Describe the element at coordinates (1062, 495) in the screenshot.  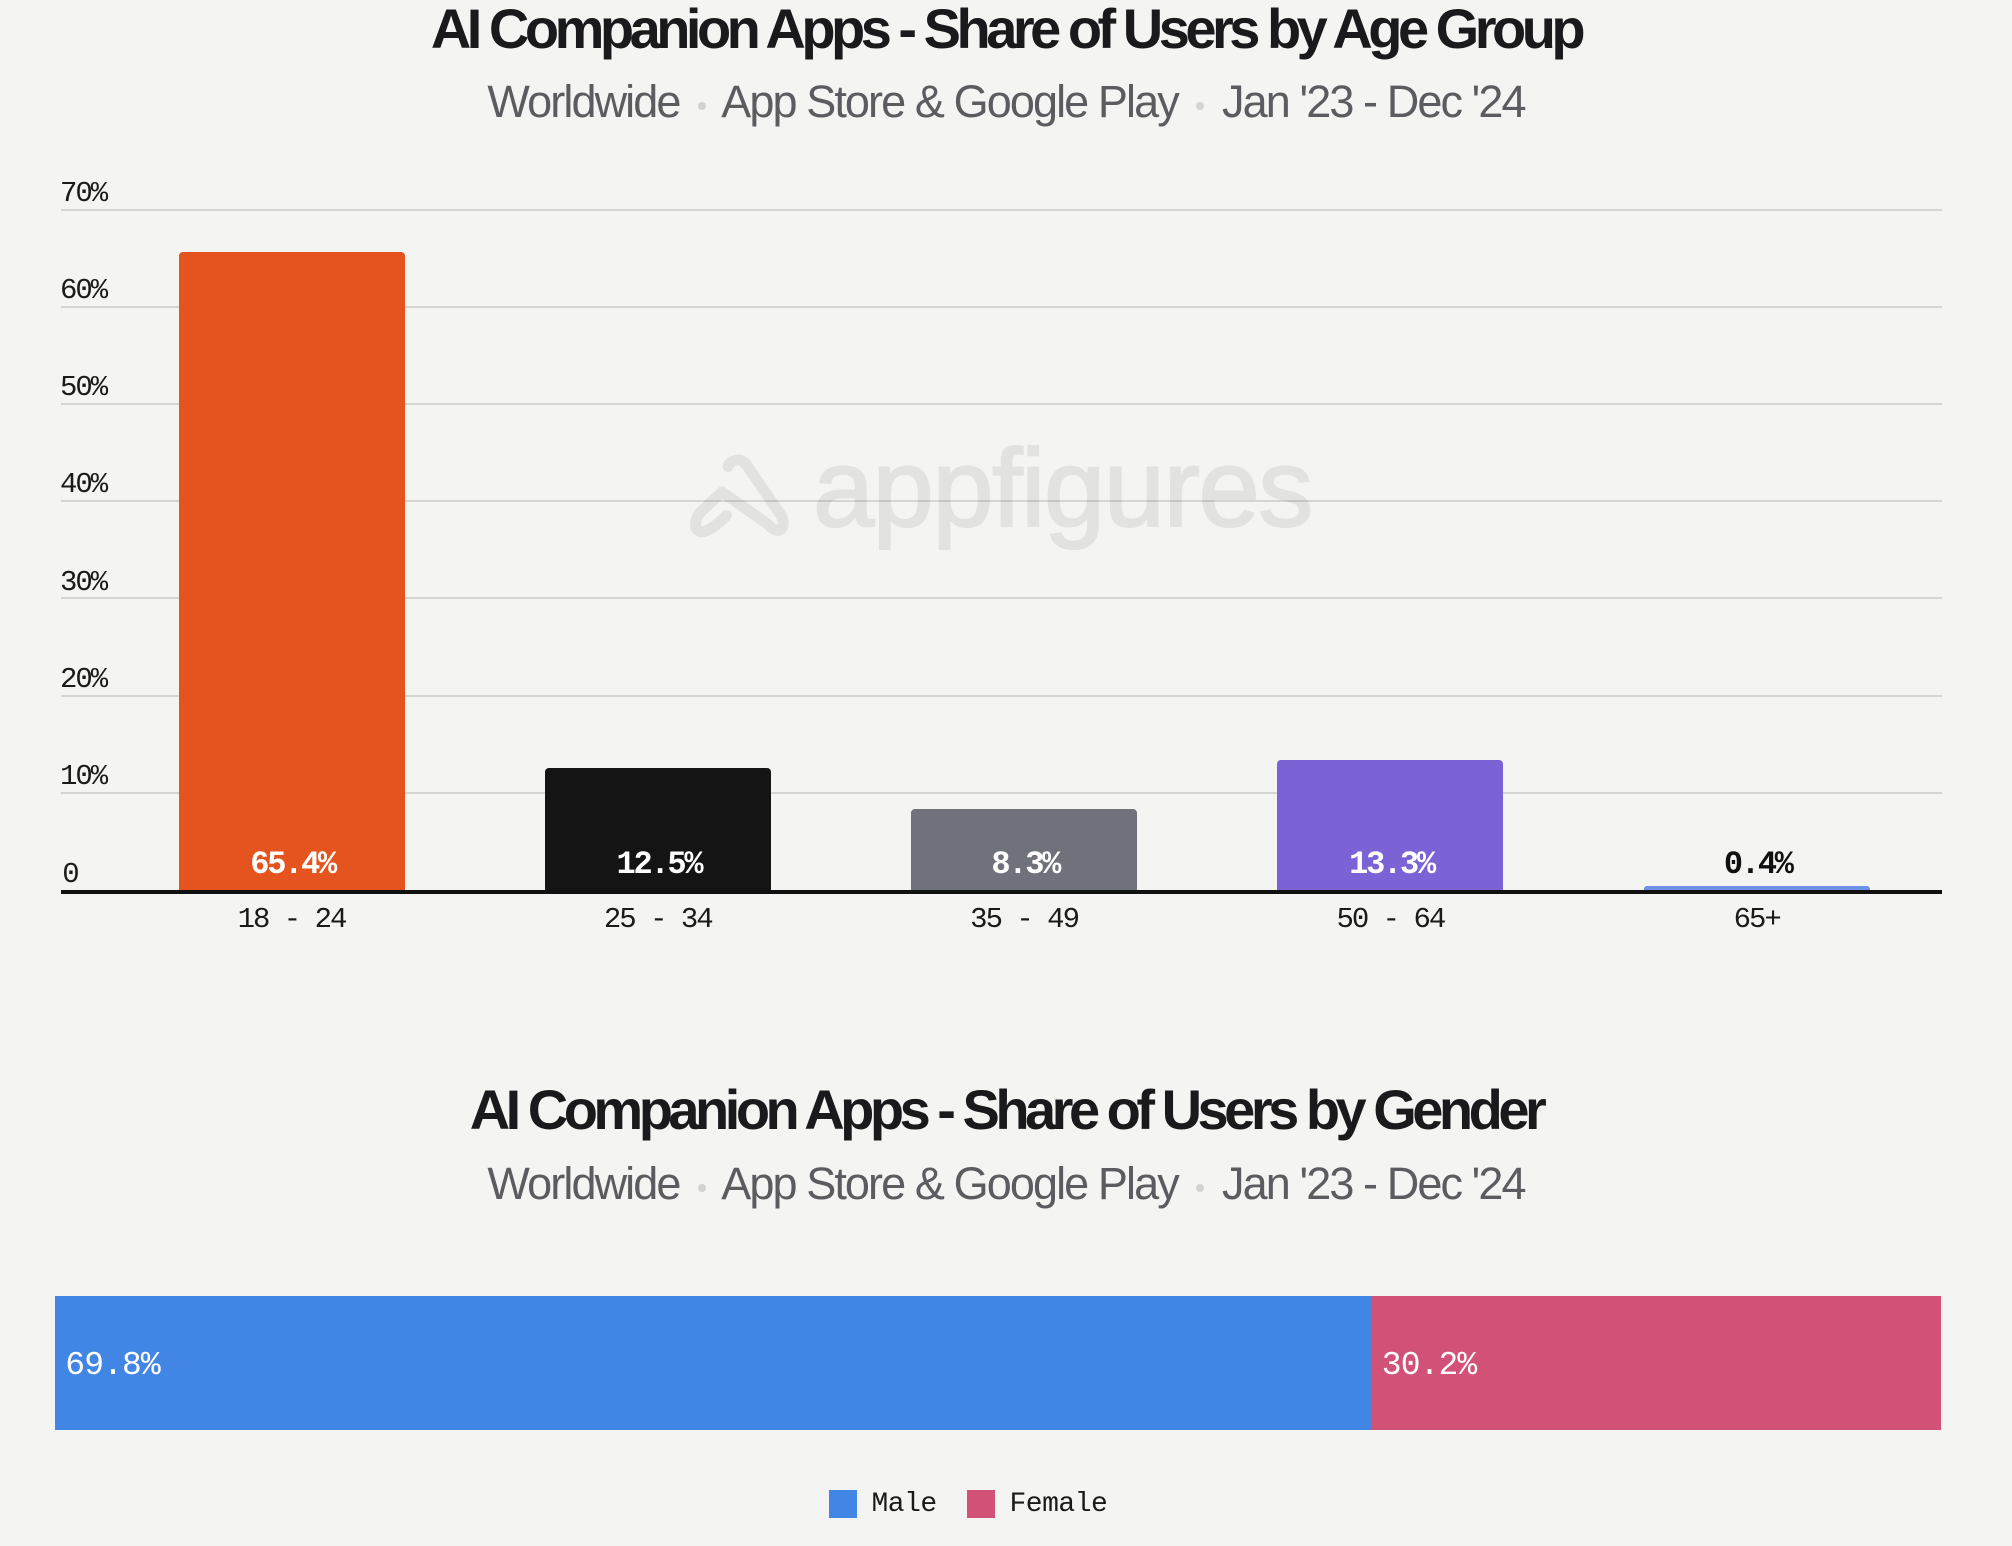
I see `svg-text: appfigures` at that location.